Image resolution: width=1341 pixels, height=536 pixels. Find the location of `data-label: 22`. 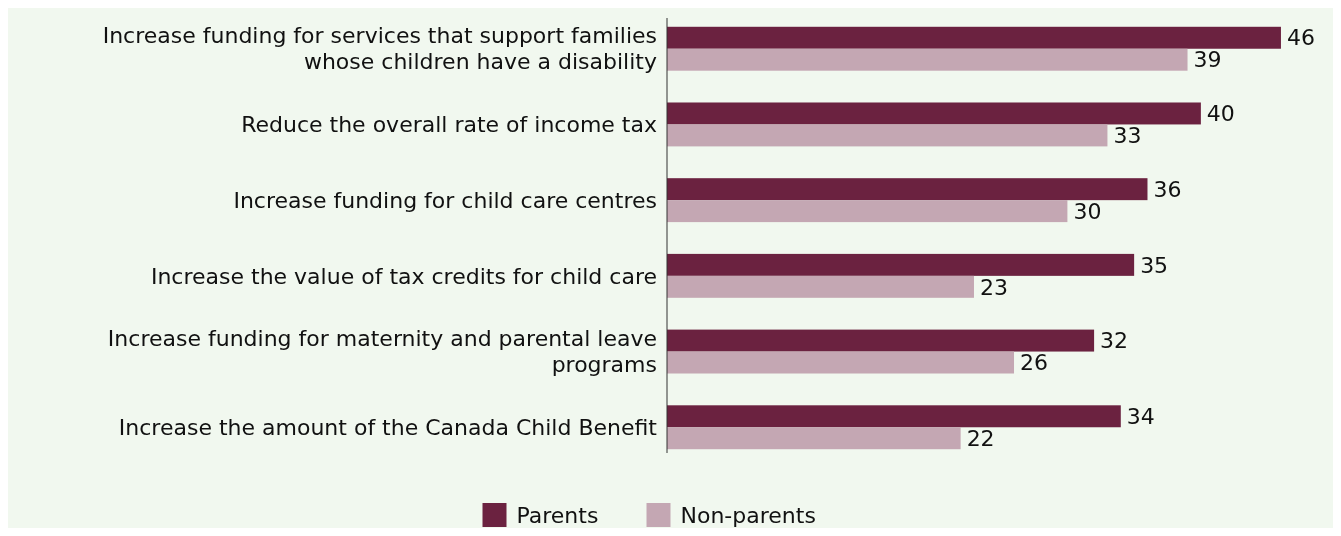

data-label: 22 is located at coordinates (980, 438).